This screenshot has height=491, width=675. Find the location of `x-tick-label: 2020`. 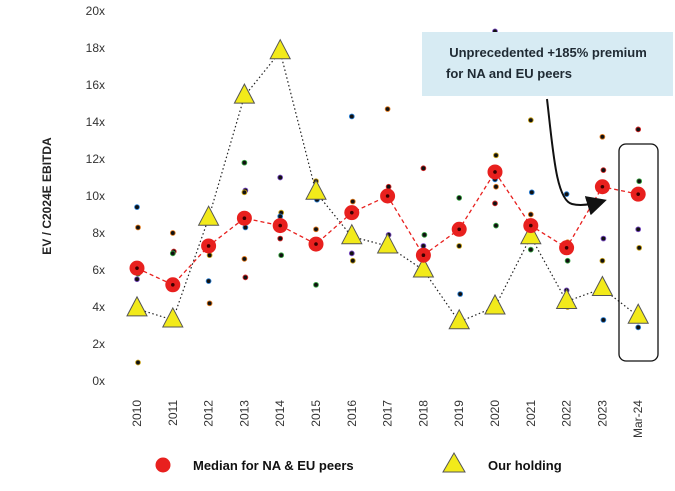

x-tick-label: 2020 is located at coordinates (495, 413).